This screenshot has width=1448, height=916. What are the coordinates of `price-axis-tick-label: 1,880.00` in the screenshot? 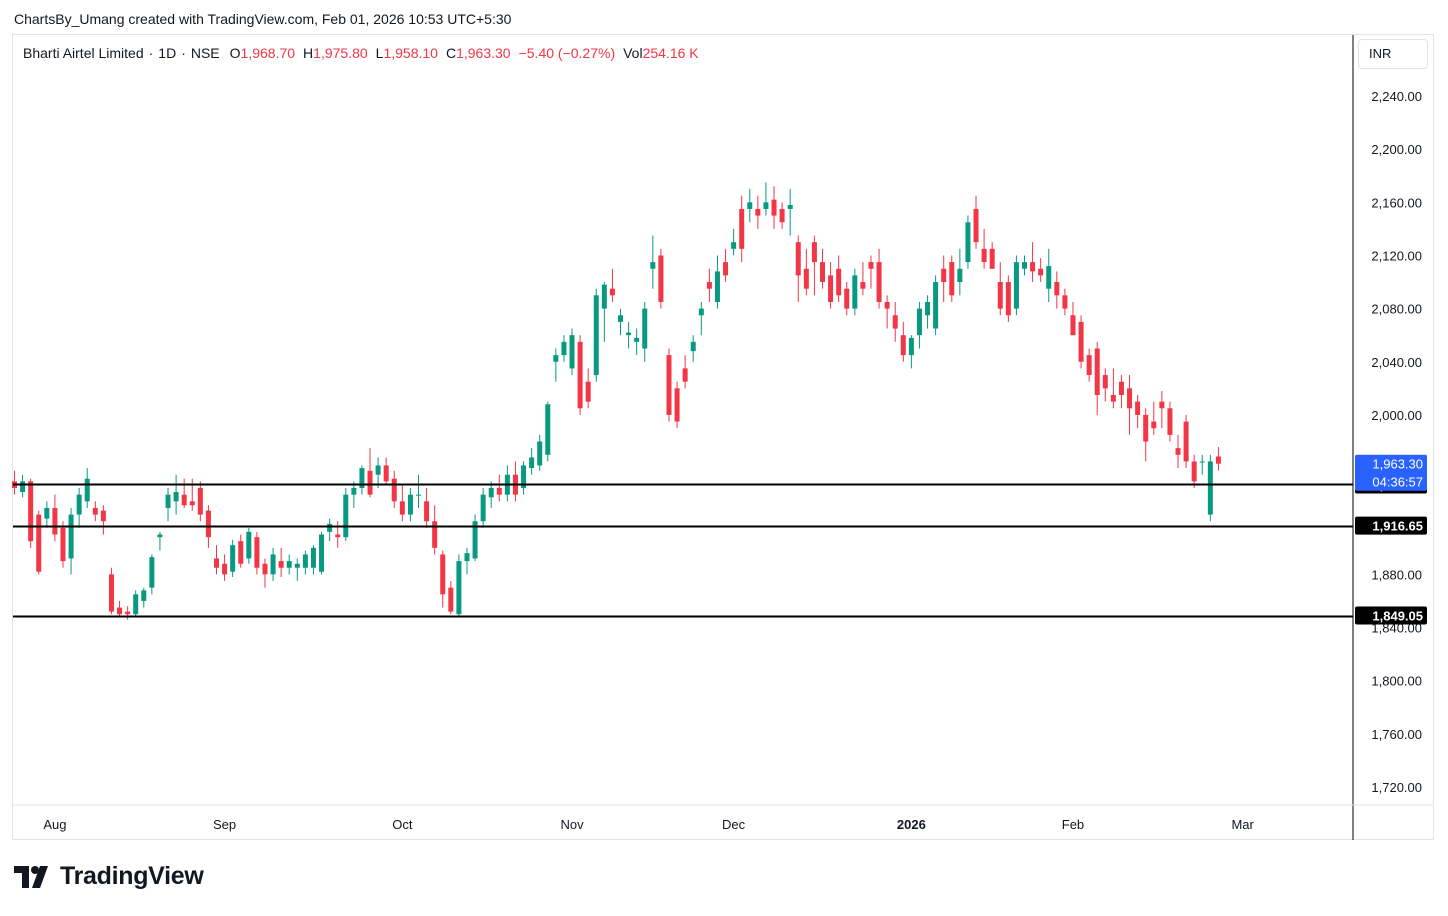 It's located at (1396, 574).